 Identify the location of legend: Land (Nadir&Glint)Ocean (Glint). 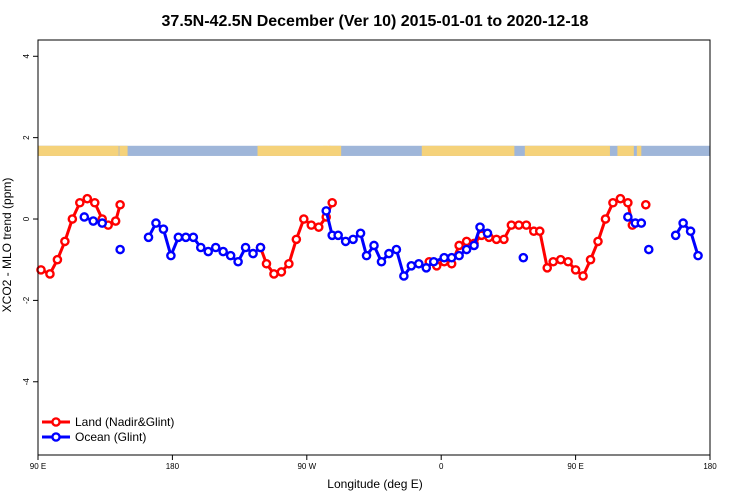
(108, 429).